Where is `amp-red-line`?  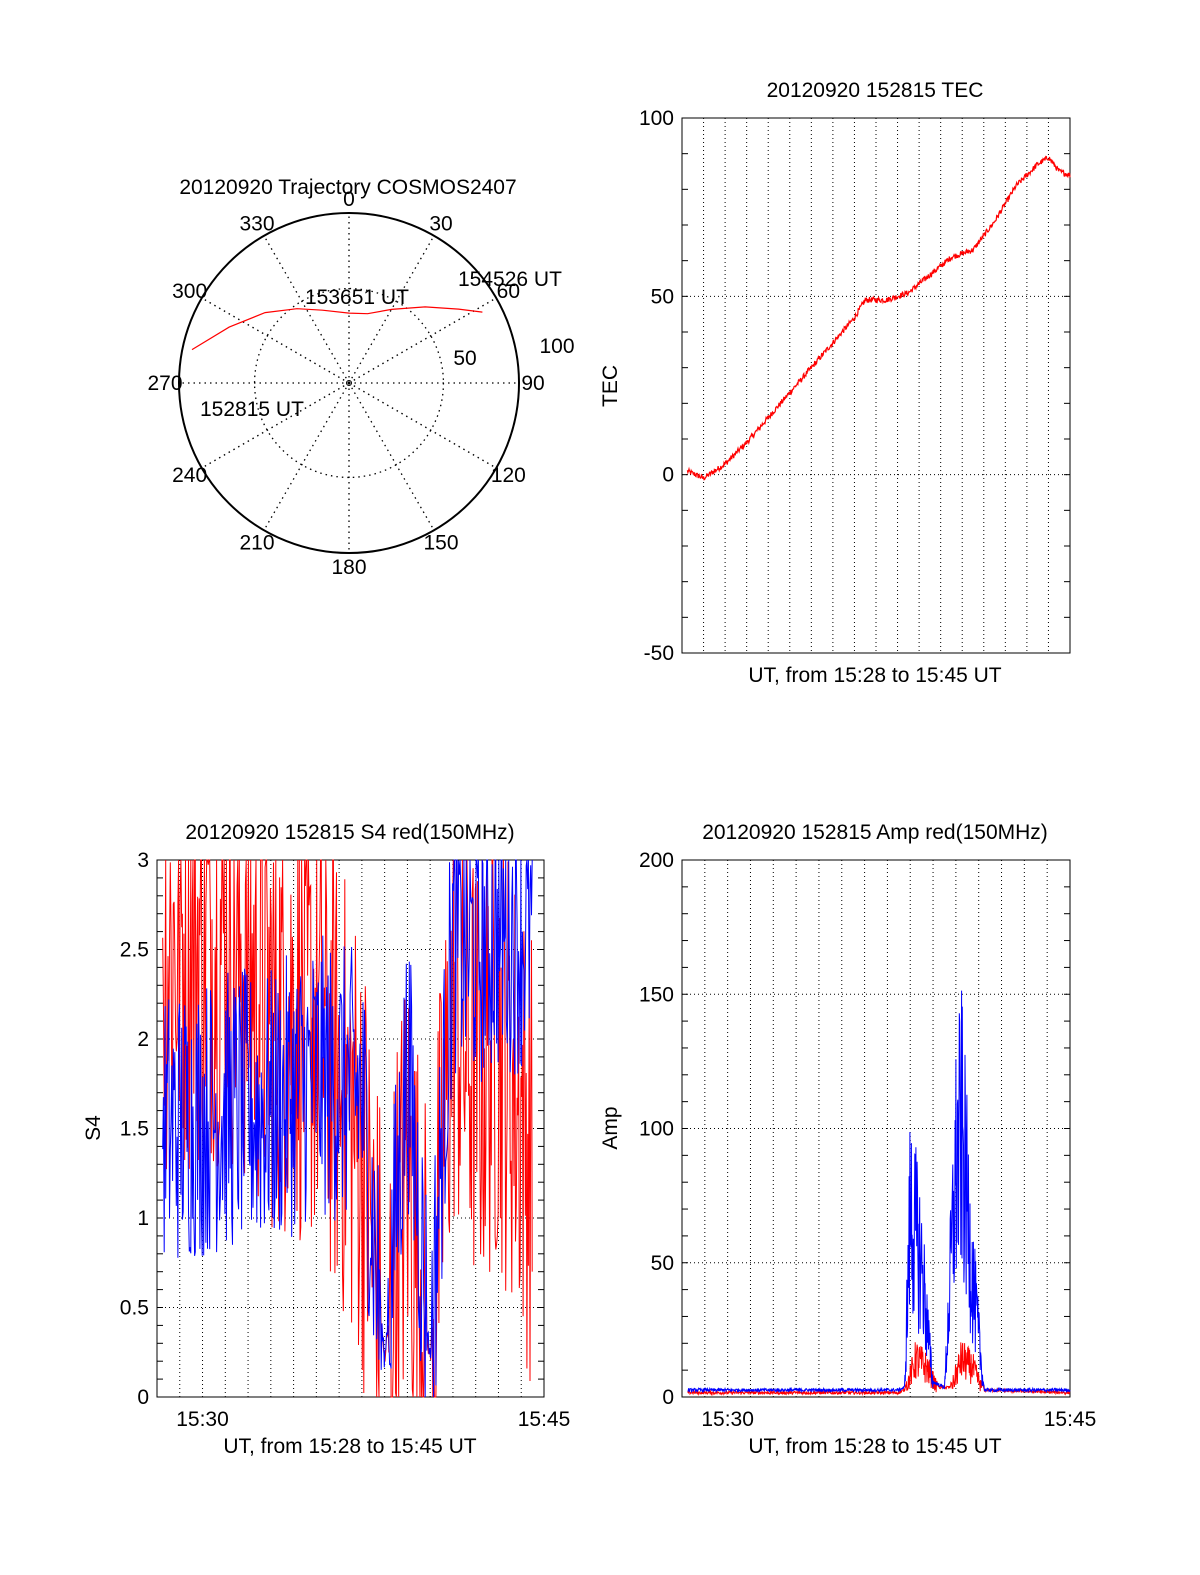 amp-red-line is located at coordinates (879, 1369).